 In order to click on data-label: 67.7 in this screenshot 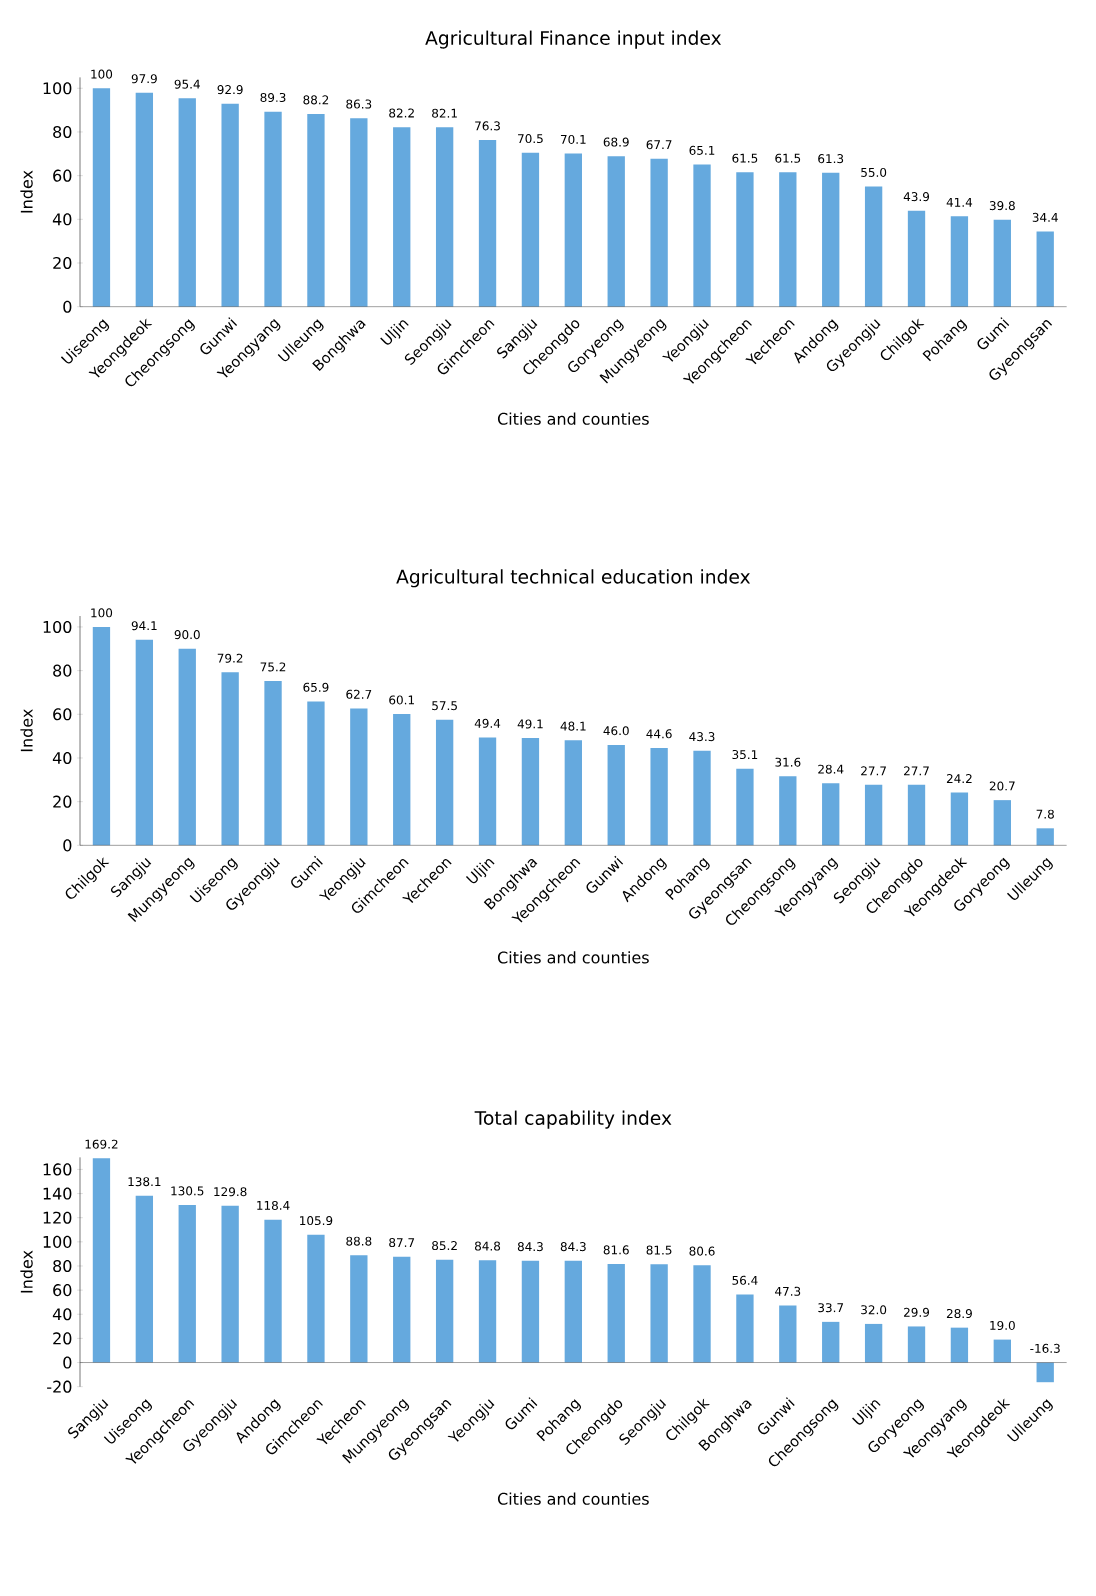, I will do `click(659, 145)`.